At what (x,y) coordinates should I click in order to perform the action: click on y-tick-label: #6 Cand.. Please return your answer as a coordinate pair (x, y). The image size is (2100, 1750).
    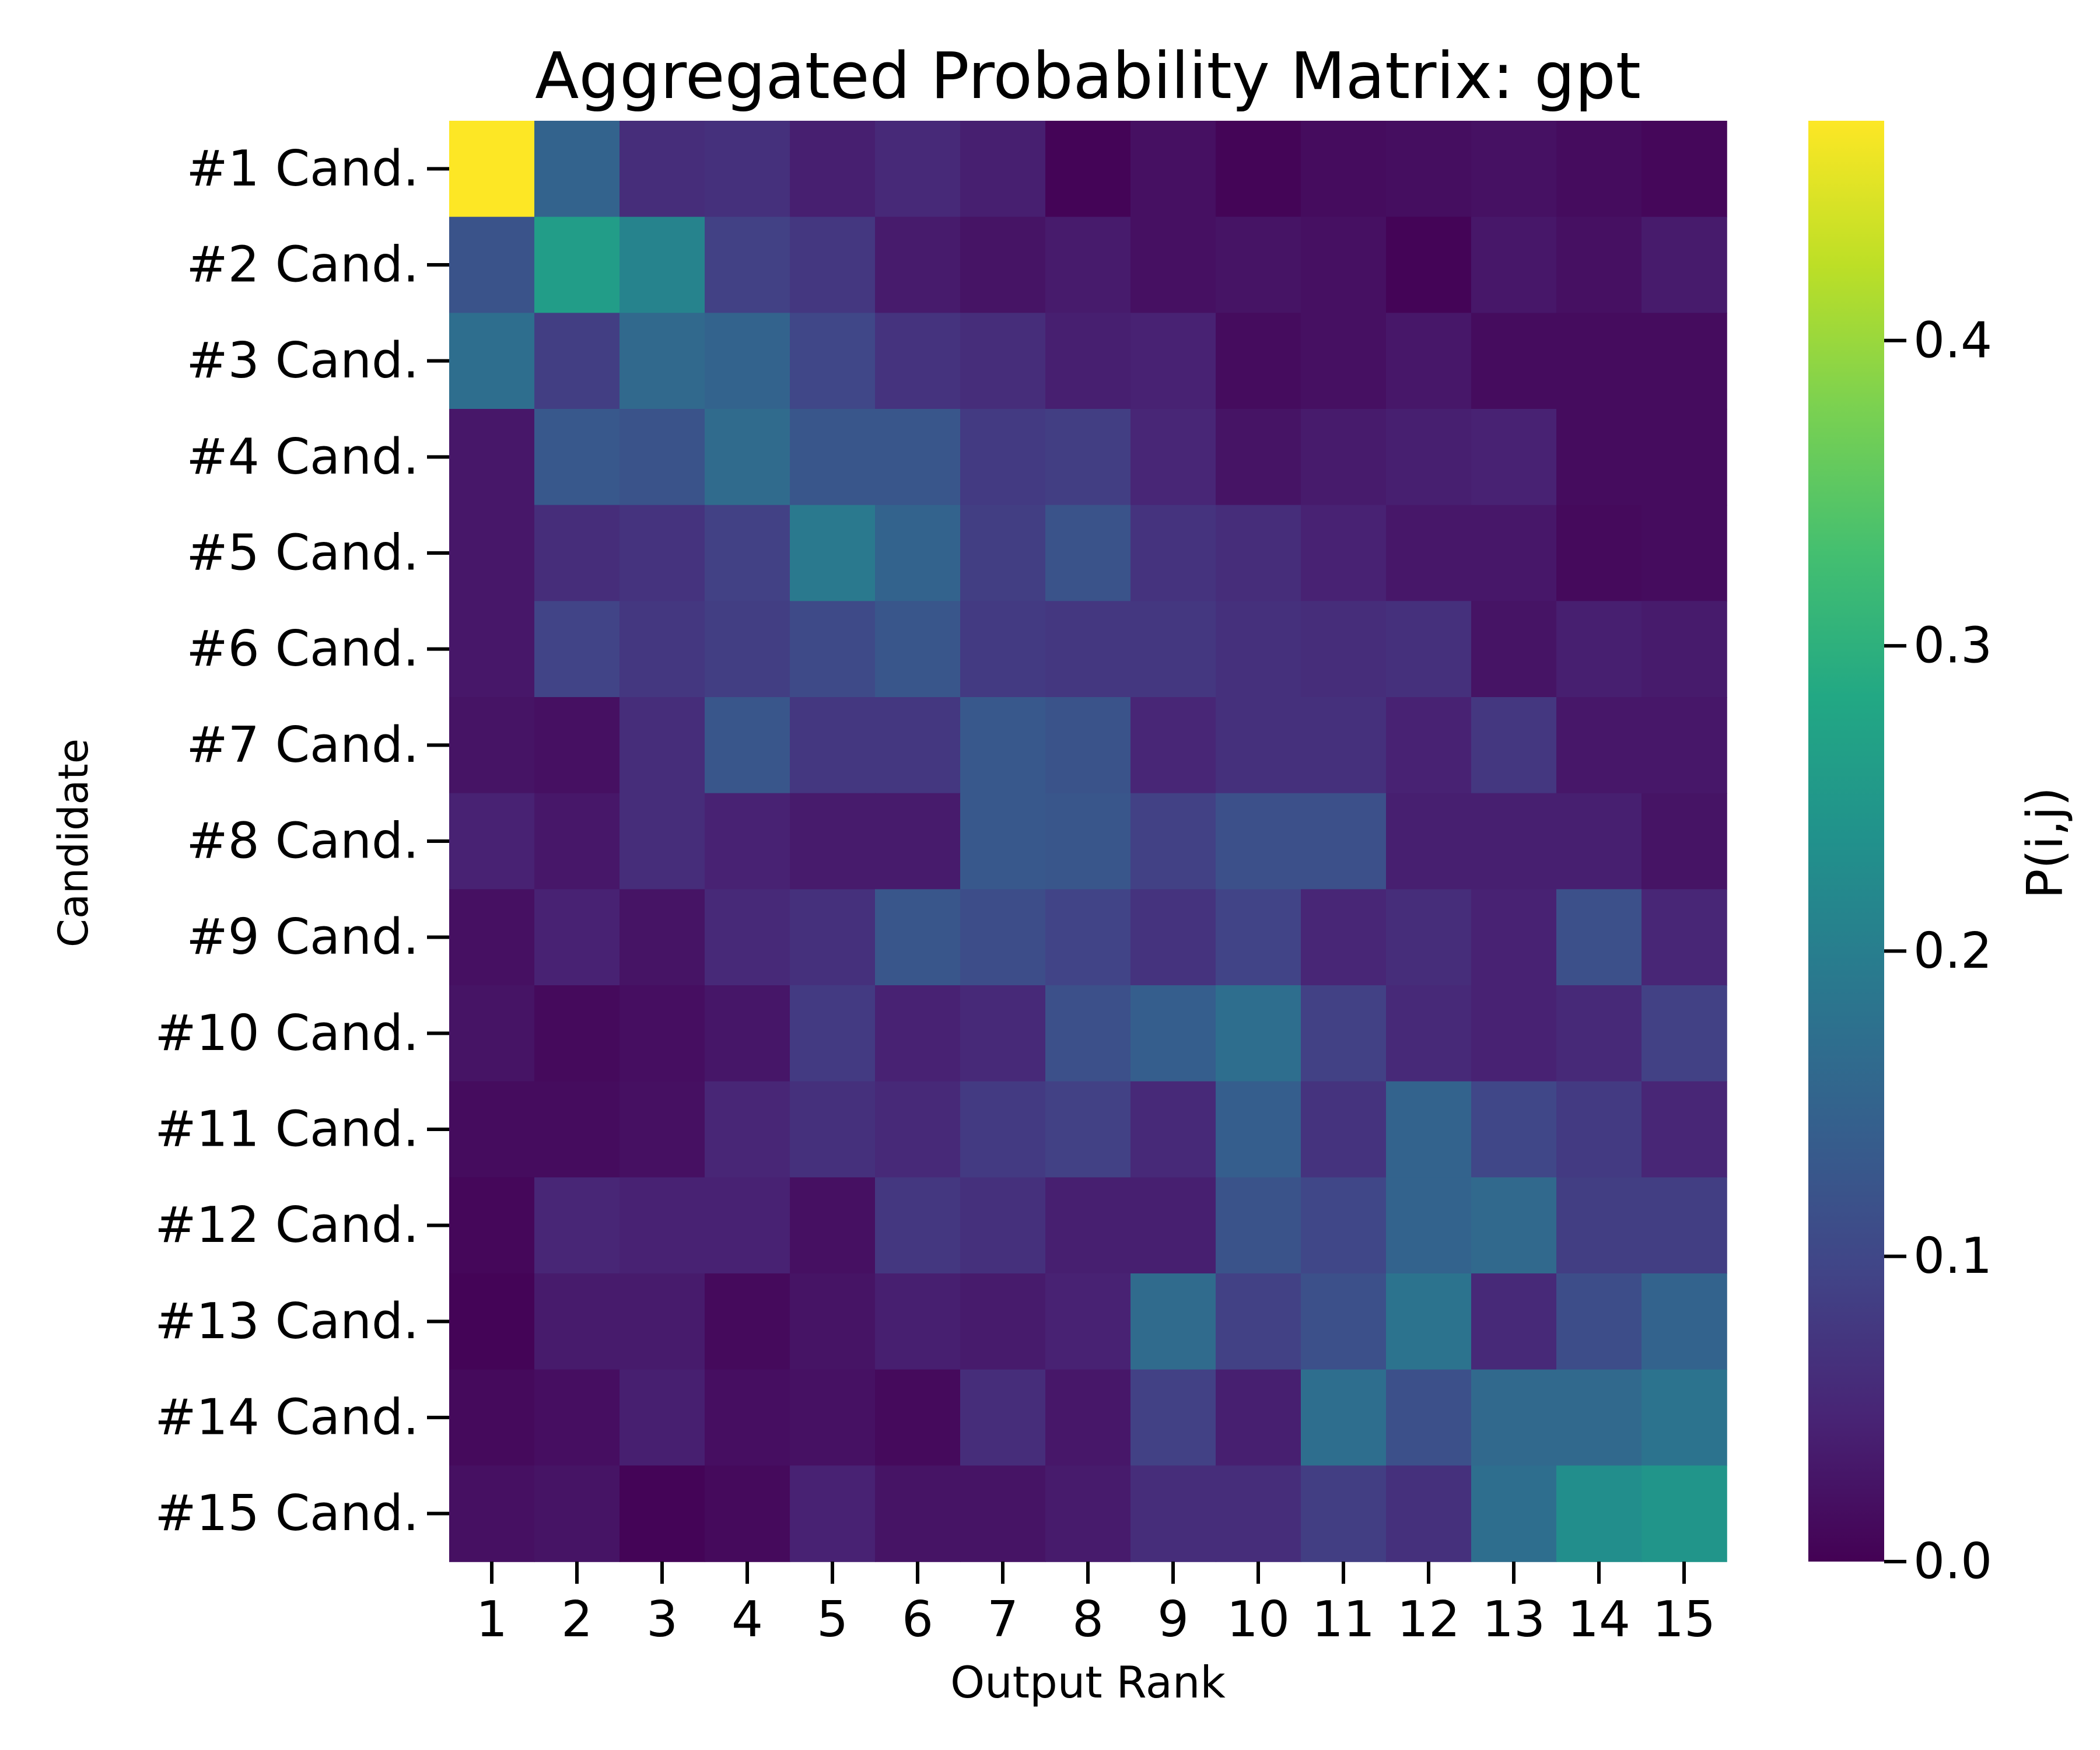
    Looking at the image, I should click on (302, 649).